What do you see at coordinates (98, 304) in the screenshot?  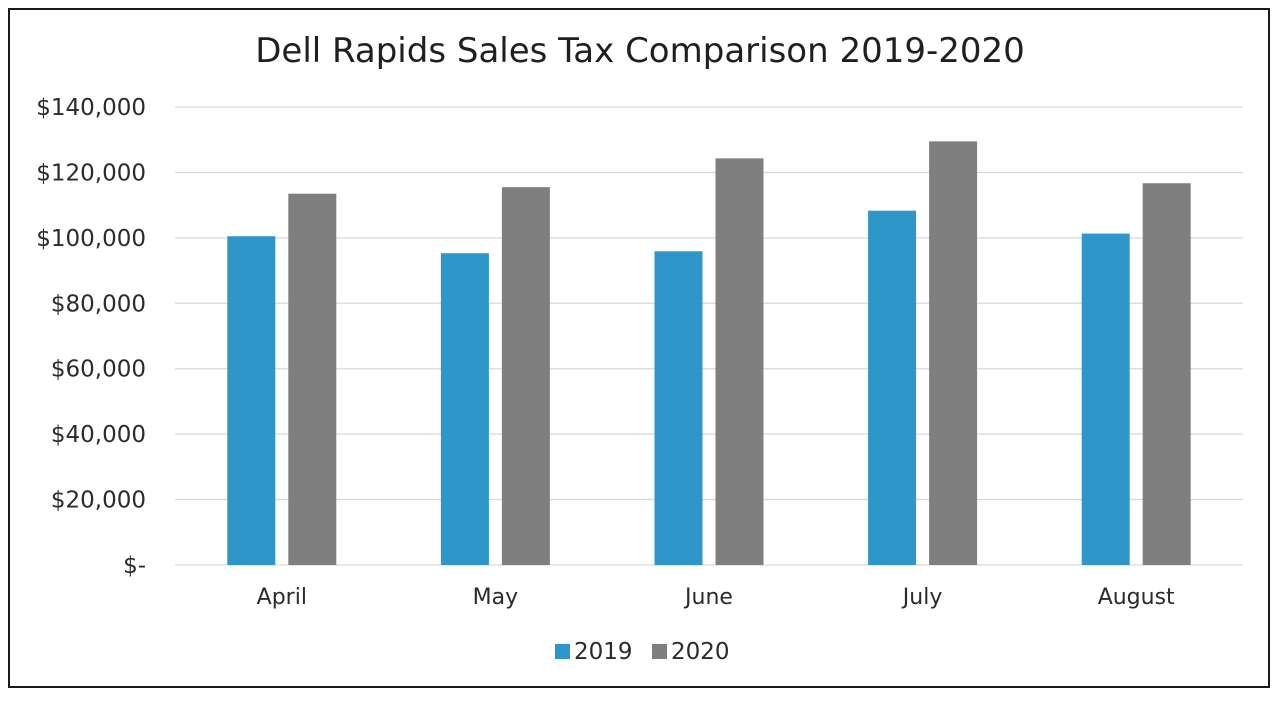 I see `y-tick-label: $80,000` at bounding box center [98, 304].